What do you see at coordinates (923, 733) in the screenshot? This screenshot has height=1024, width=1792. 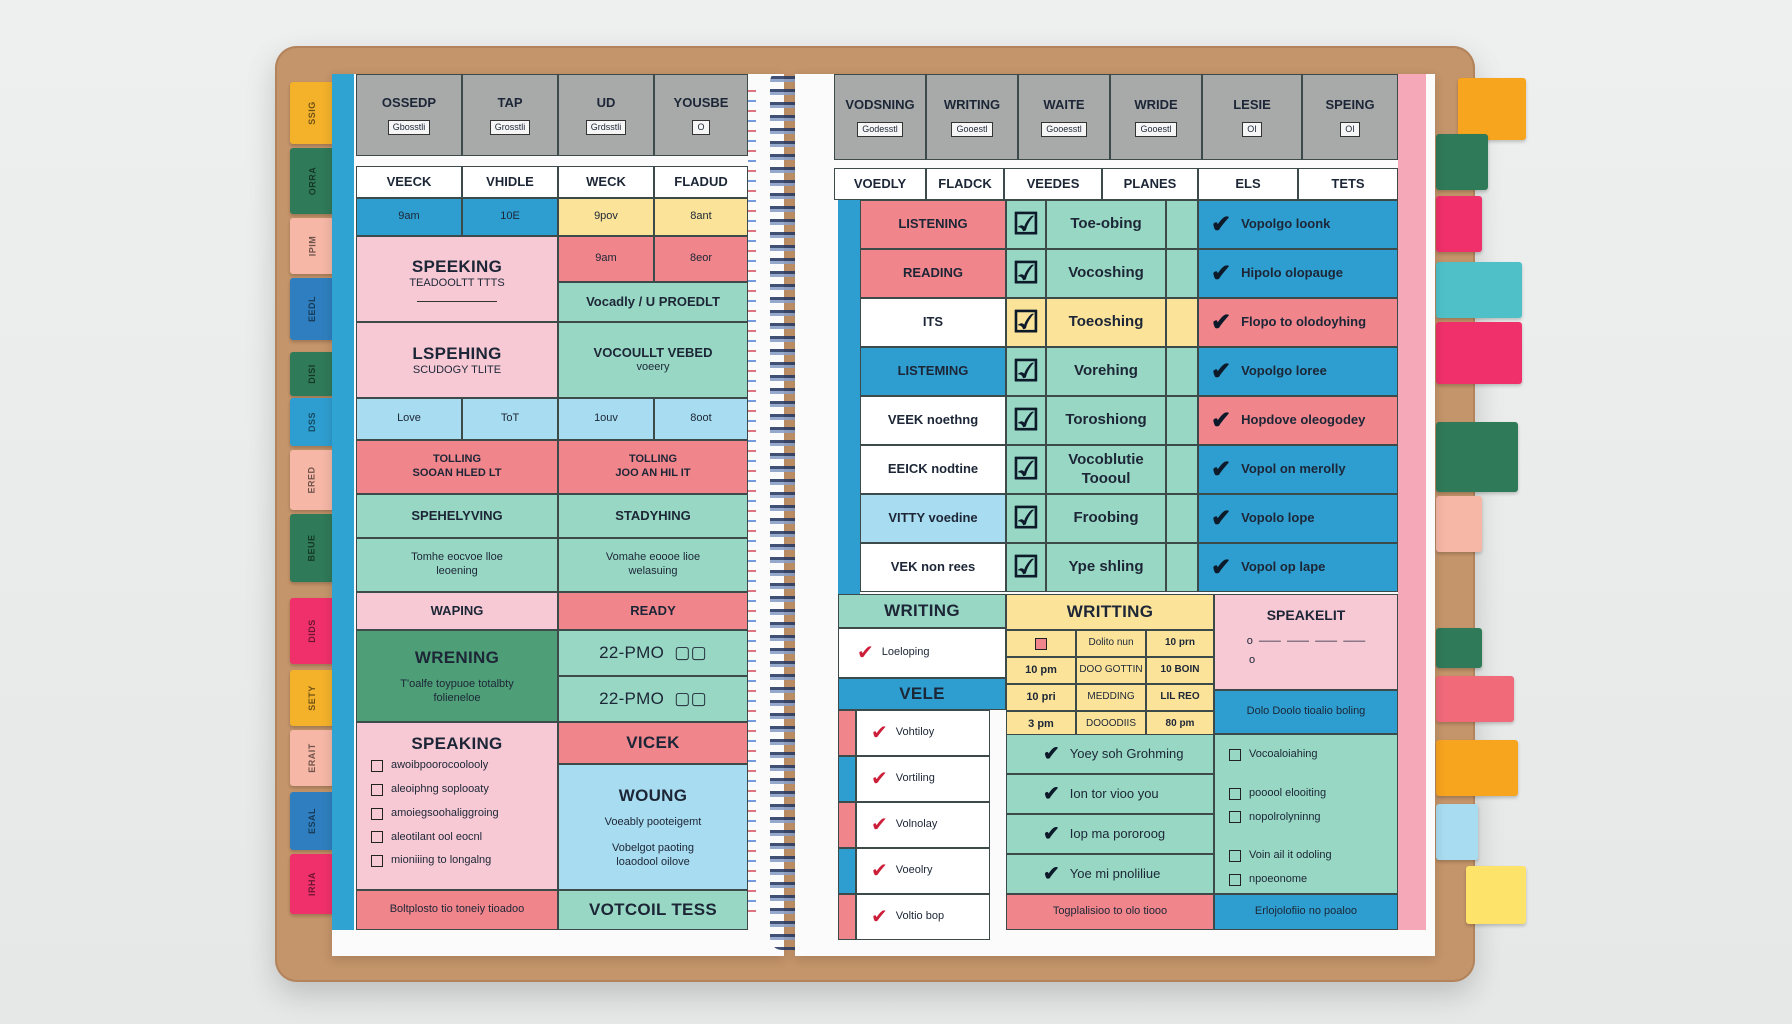 I see `list-item: ✔ Vohtiloy` at bounding box center [923, 733].